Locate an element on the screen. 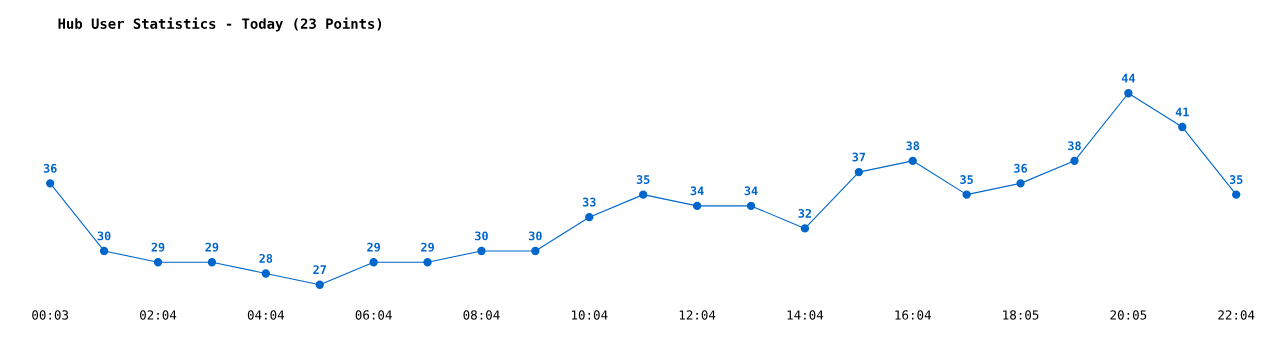 Image resolution: width=1280 pixels, height=350 pixels. x-tick-label: 20:05 is located at coordinates (1128, 315).